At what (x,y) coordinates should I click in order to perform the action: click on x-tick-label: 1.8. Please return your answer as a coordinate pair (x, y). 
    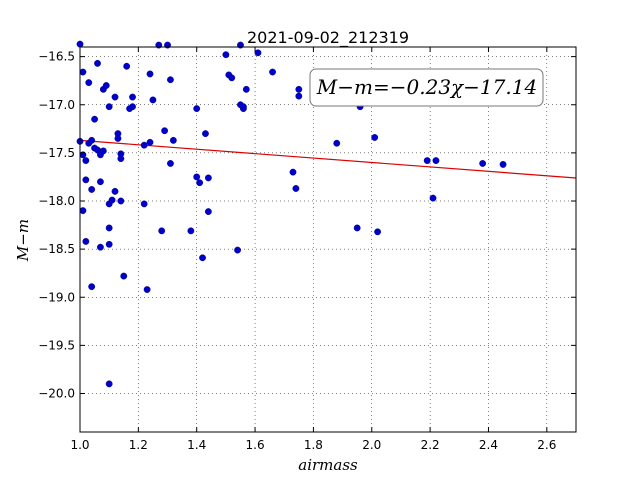
    Looking at the image, I should click on (313, 445).